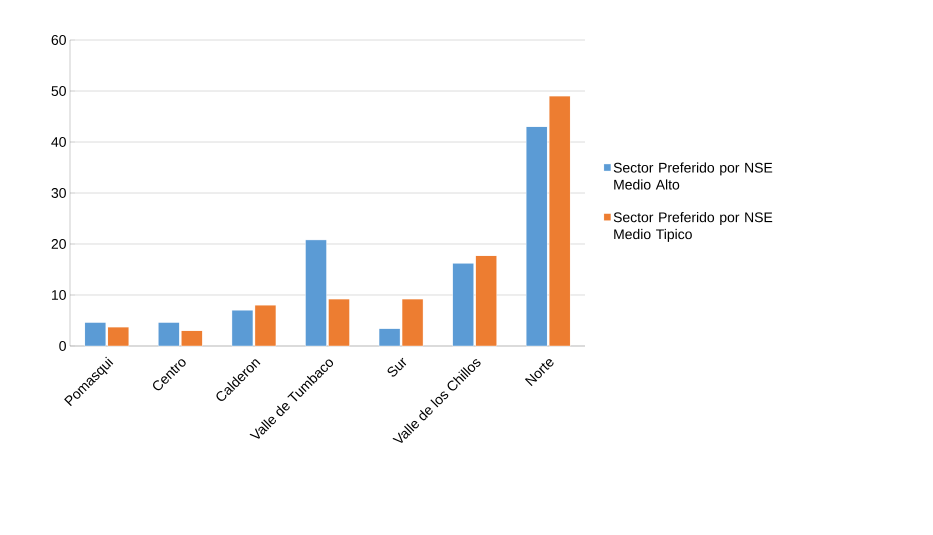 The width and height of the screenshot is (933, 535). I want to click on legend-label: Sector Preferido por NSE Medio Alto, so click(693, 176).